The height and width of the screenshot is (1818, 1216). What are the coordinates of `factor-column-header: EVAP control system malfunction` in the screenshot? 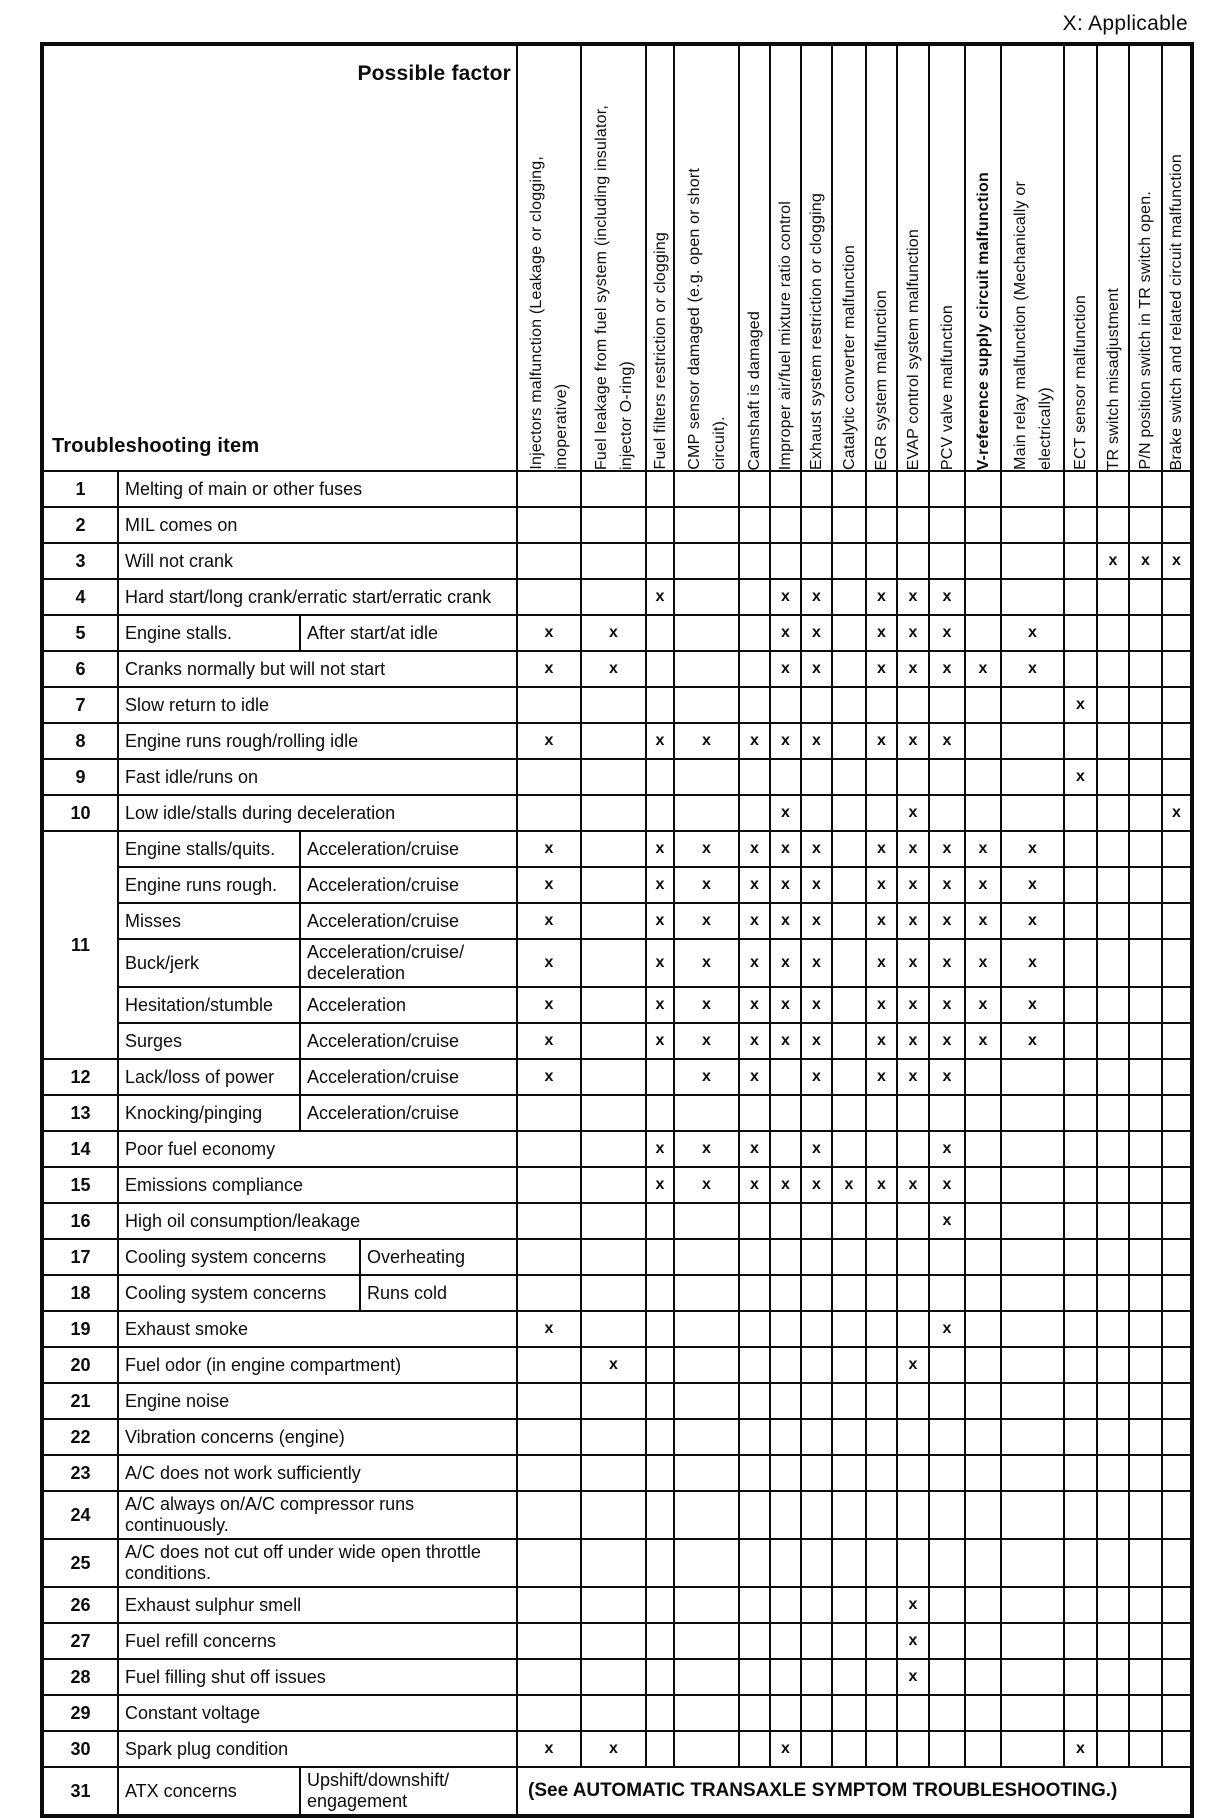 It's located at (913, 349).